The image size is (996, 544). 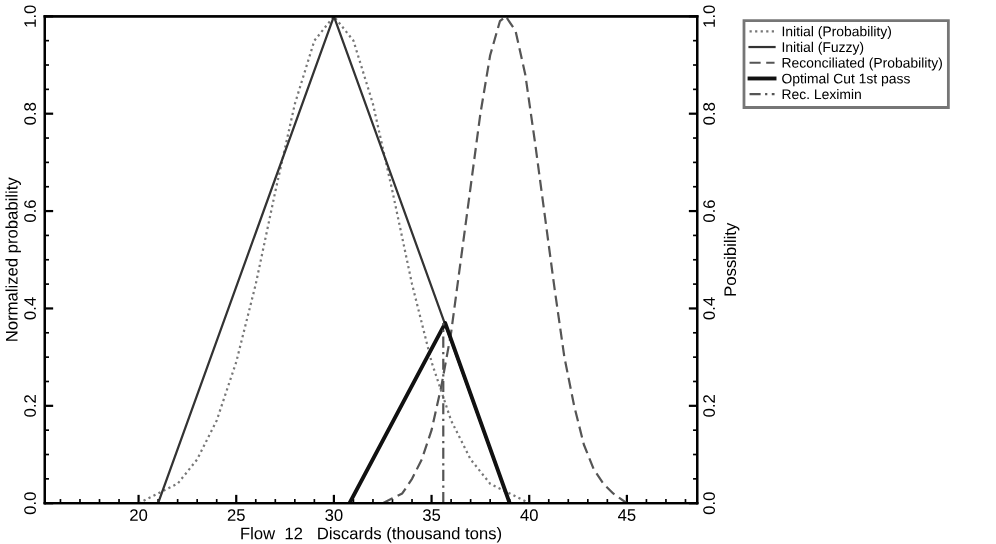 What do you see at coordinates (30, 406) in the screenshot?
I see `y-tick-label: 0.2` at bounding box center [30, 406].